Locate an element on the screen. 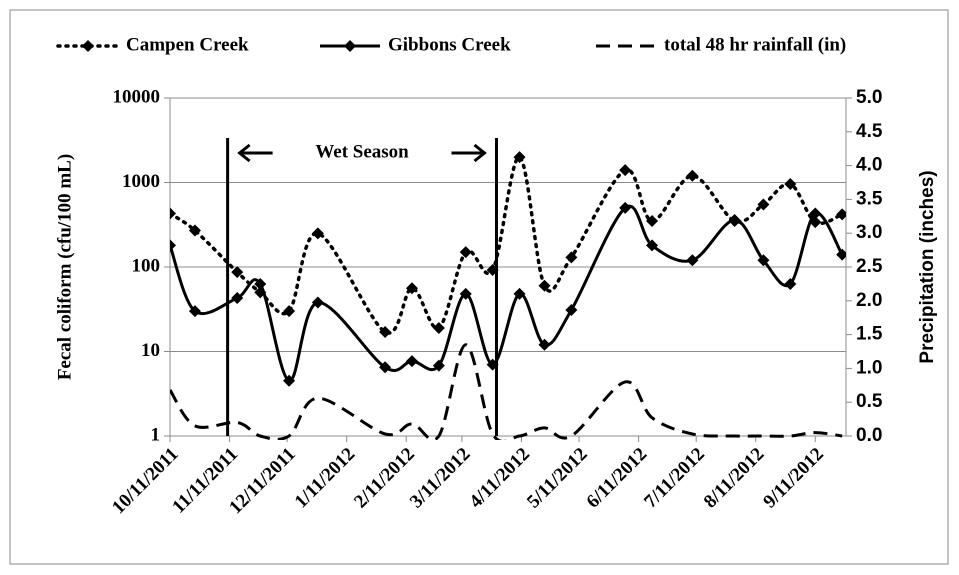 The width and height of the screenshot is (959, 575). y2-tick-label: 4.5 is located at coordinates (869, 131).